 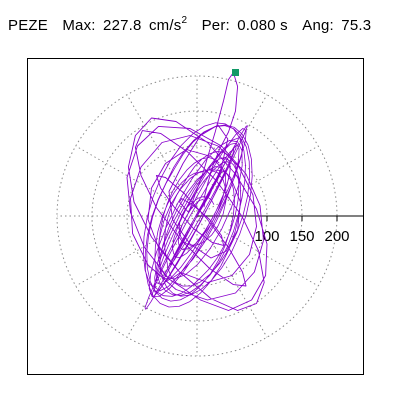 I want to click on angle-label: Ang:, so click(x=318, y=25).